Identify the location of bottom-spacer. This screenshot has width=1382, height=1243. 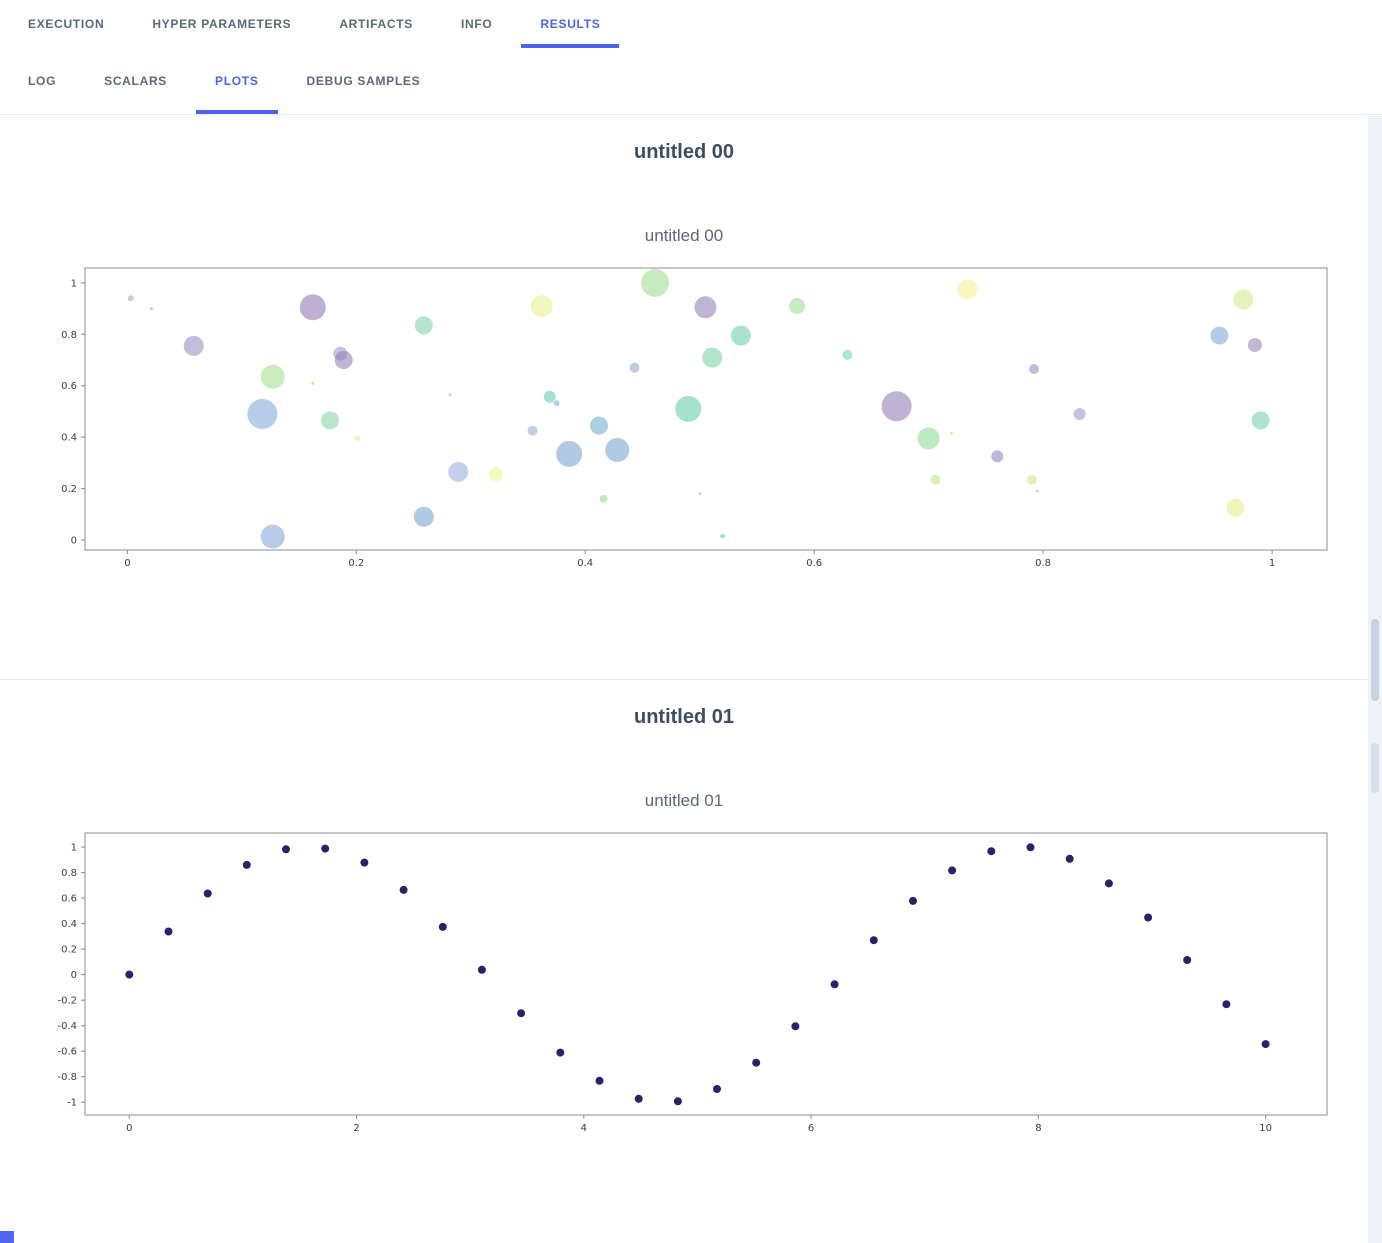
(684, 1193).